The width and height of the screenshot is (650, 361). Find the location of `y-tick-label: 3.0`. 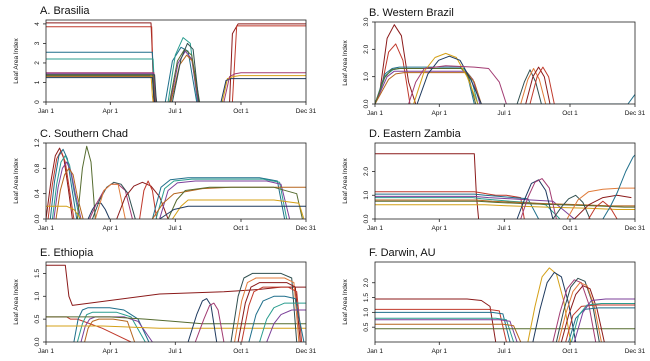

y-tick-label: 3.0 is located at coordinates (366, 21).